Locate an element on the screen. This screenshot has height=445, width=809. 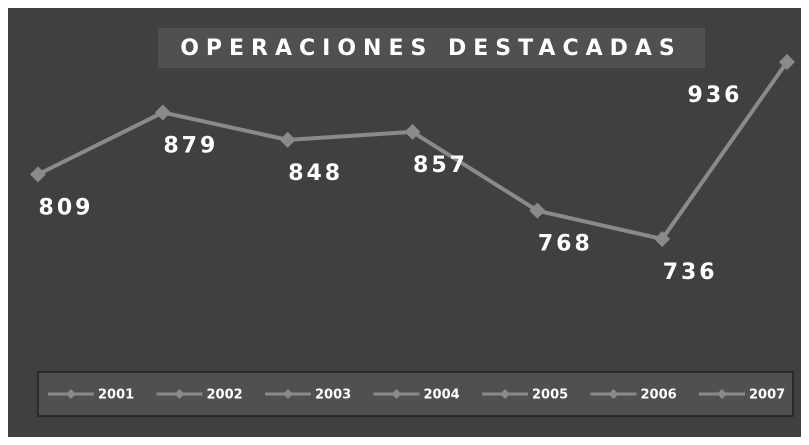
data-label: 809 is located at coordinates (66, 207).